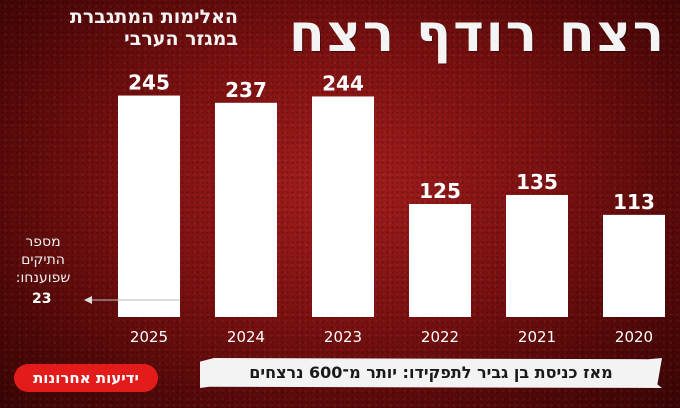 The height and width of the screenshot is (408, 680). Describe the element at coordinates (440, 260) in the screenshot. I see `bar-2022` at that location.